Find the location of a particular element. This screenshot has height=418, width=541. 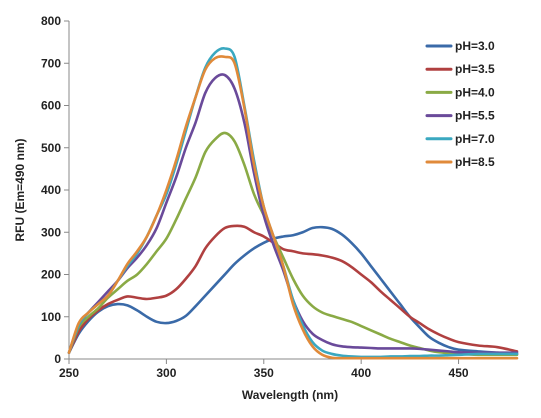

y-tick-label: 400 is located at coordinates (51, 190).